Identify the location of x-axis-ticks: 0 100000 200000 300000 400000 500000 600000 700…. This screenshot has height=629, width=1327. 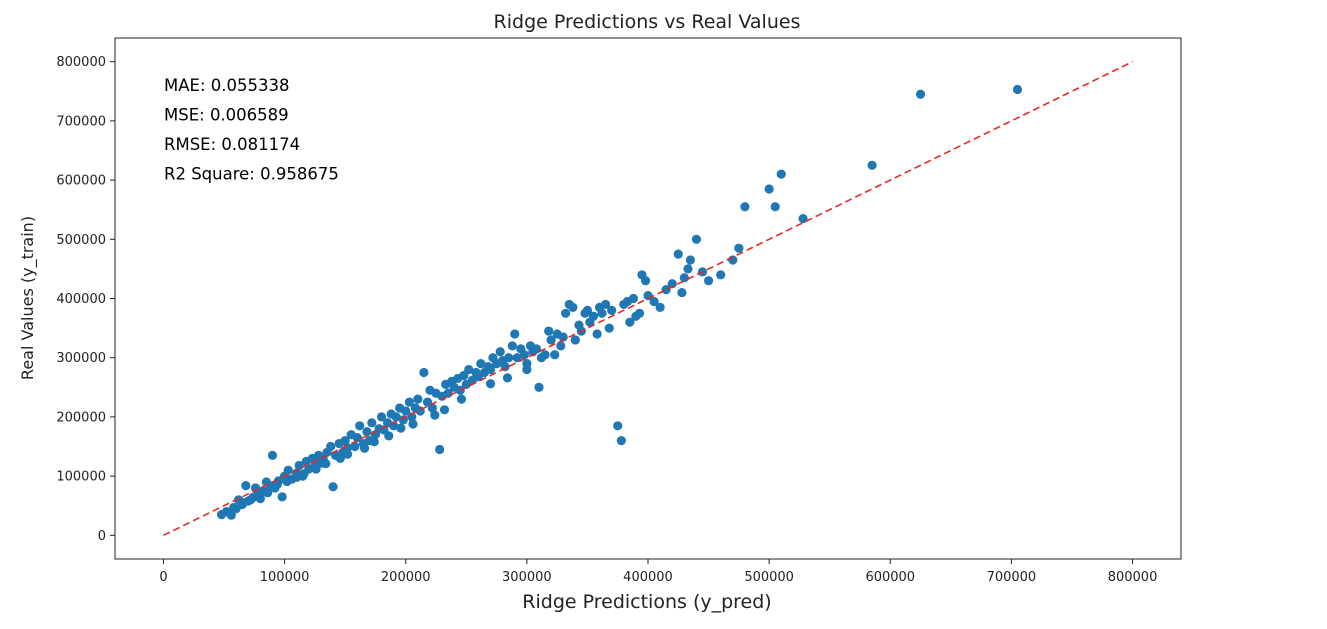
(658, 572).